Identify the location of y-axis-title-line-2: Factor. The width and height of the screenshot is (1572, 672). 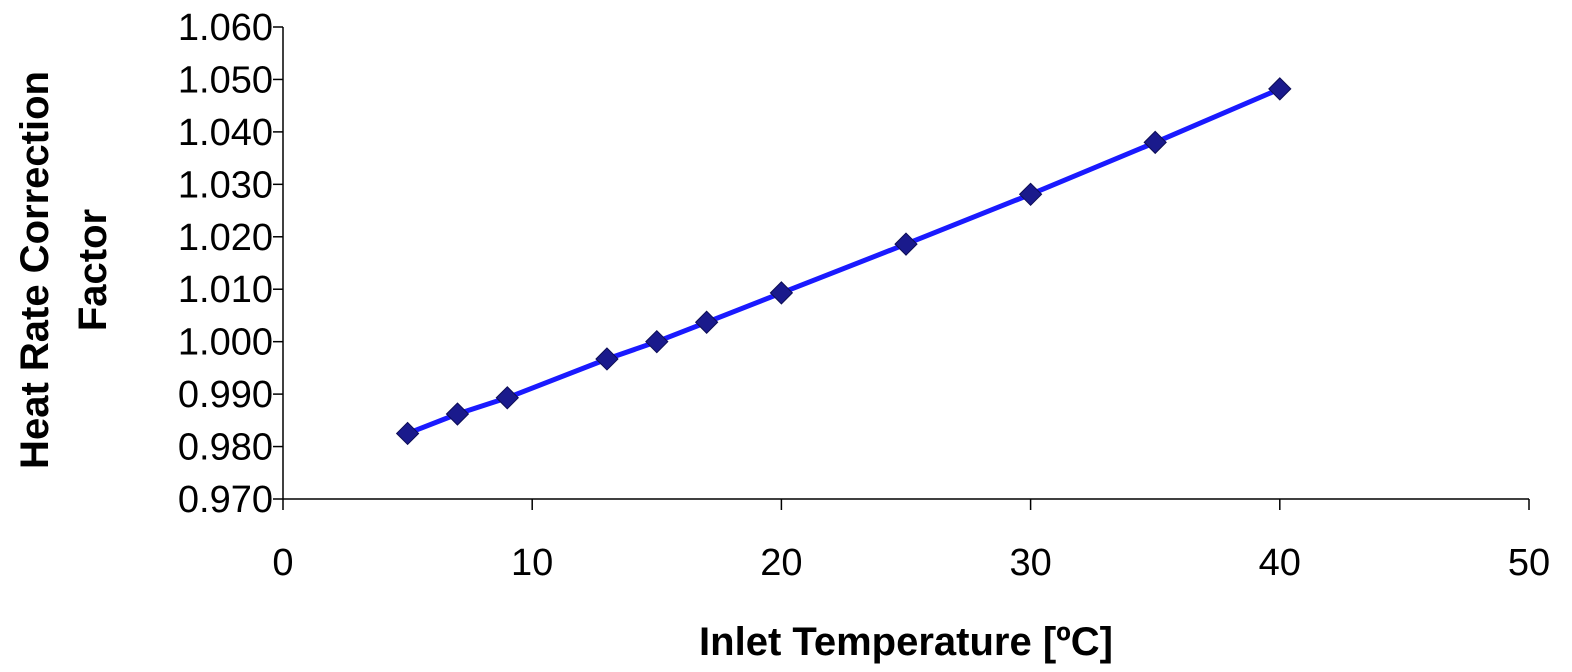
(93, 270).